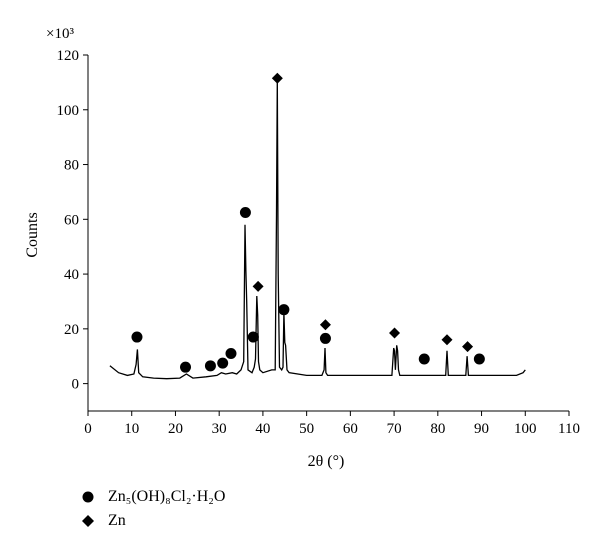 This screenshot has height=555, width=600. What do you see at coordinates (60, 34) in the screenshot?
I see `y-multiplier-label: ×10³` at bounding box center [60, 34].